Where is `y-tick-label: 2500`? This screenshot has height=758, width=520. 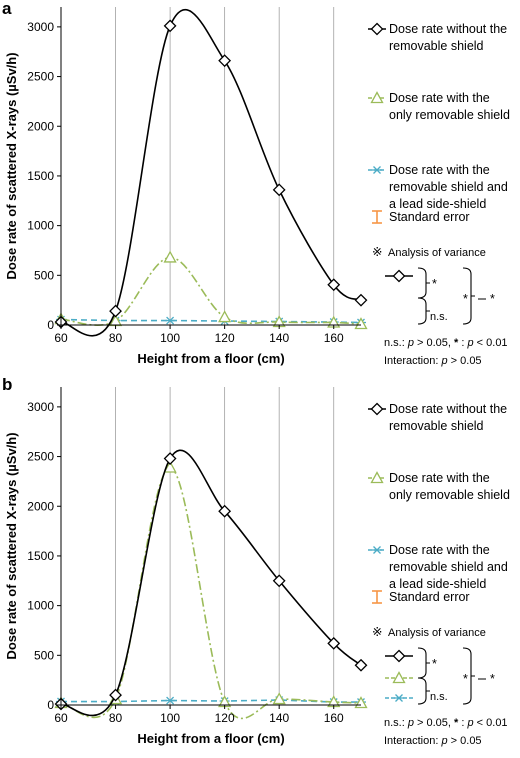
y-tick-label: 2500 is located at coordinates (40, 77).